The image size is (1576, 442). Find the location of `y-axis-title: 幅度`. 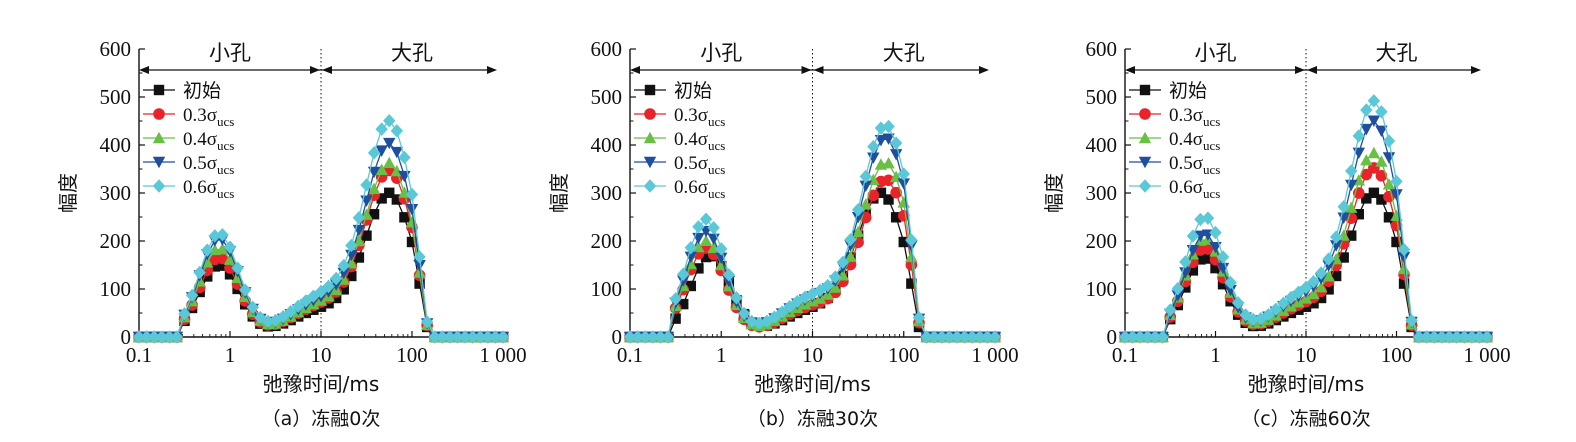

y-axis-title: 幅度 is located at coordinates (559, 193).